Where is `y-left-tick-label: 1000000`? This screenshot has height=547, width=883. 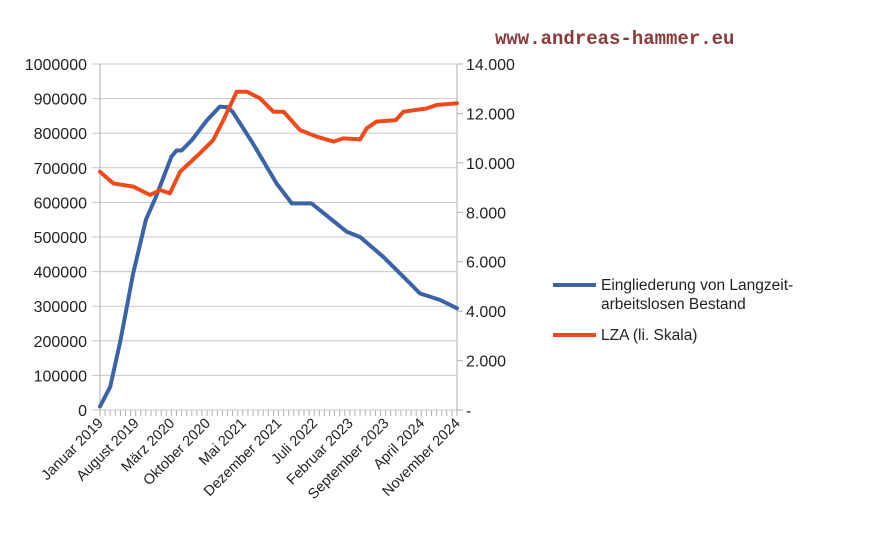 y-left-tick-label: 1000000 is located at coordinates (56, 65).